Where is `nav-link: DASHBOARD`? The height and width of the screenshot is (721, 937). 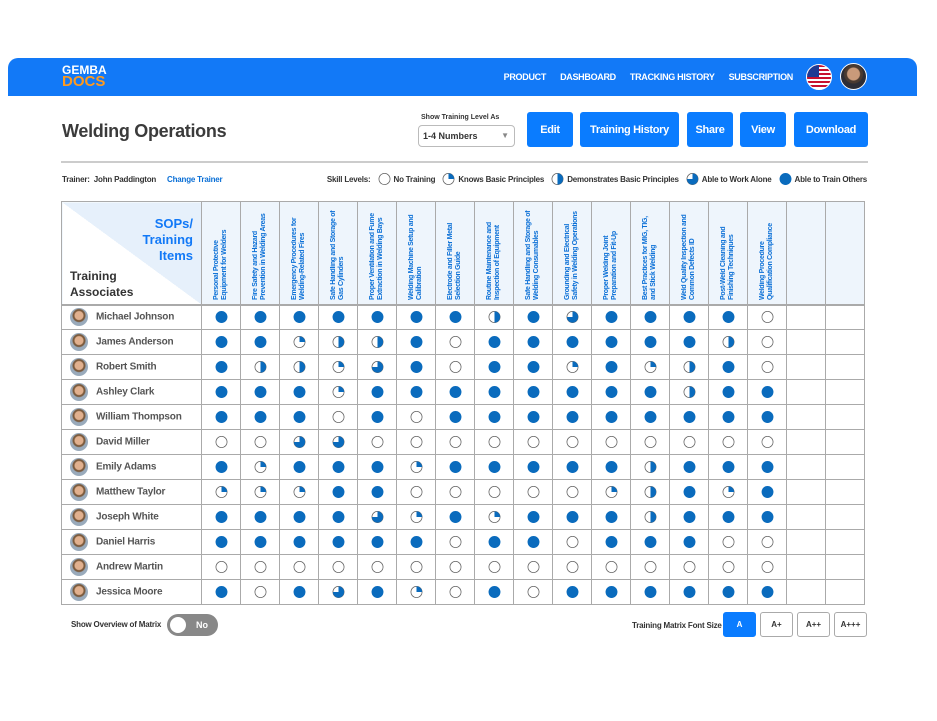 nav-link: DASHBOARD is located at coordinates (588, 77).